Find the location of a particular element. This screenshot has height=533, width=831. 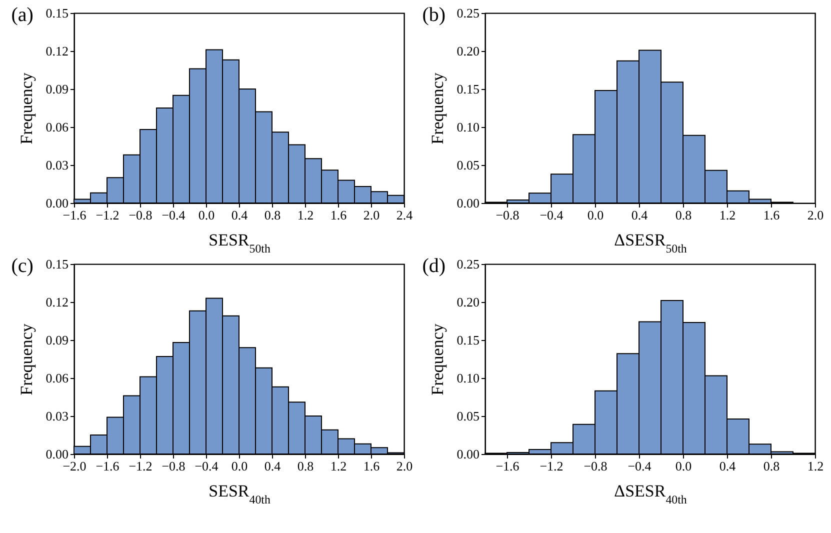

x-tick-label: 2.4 is located at coordinates (405, 215).